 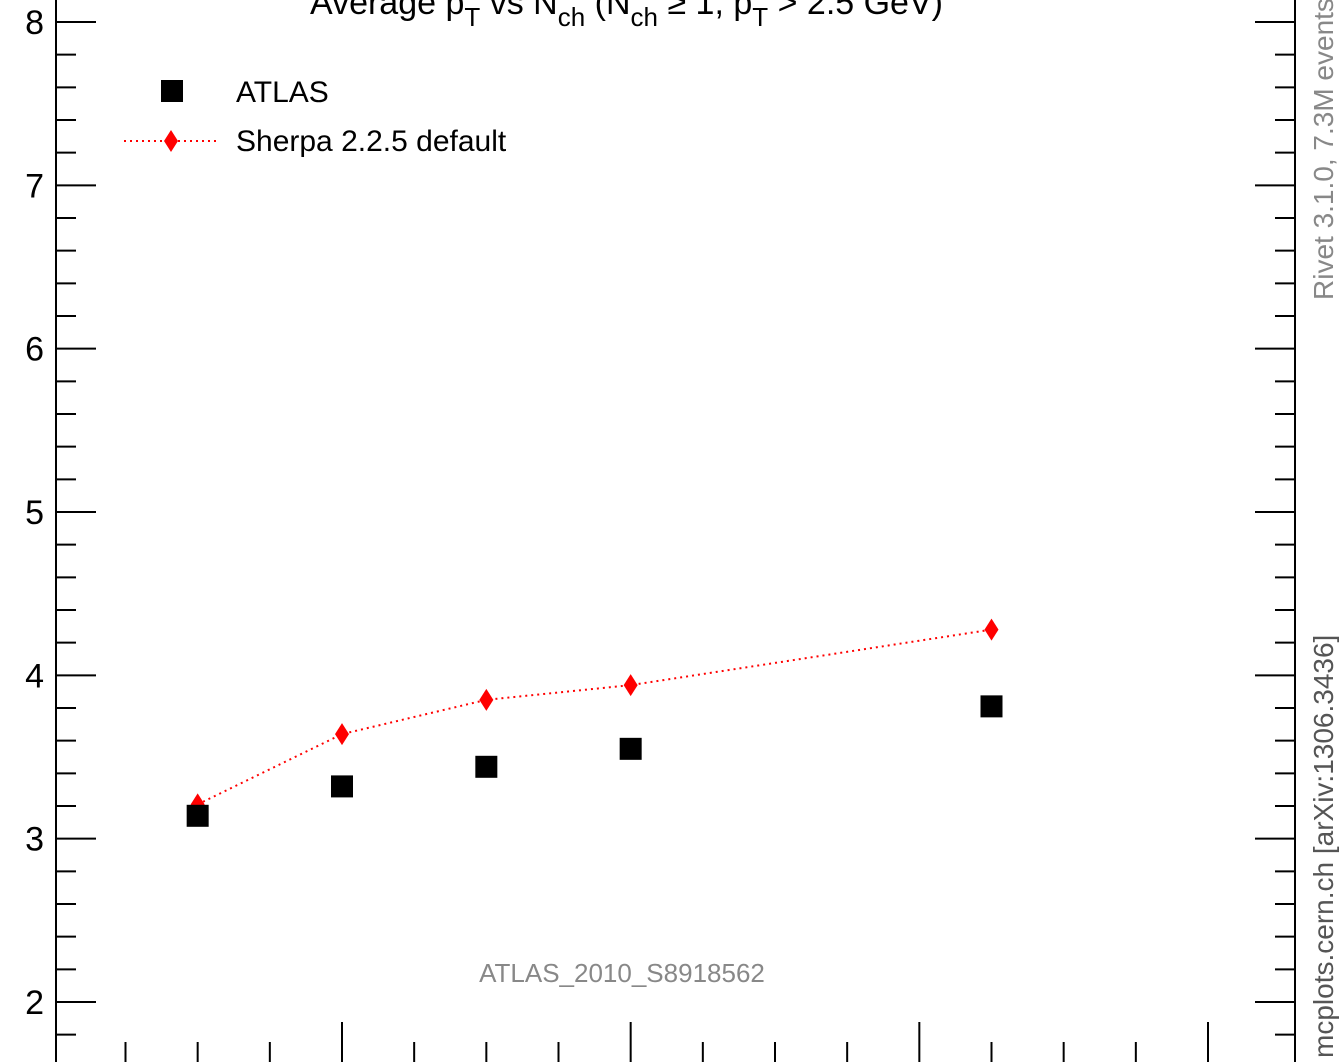 I want to click on legend-sherpa-marker, so click(x=171, y=141).